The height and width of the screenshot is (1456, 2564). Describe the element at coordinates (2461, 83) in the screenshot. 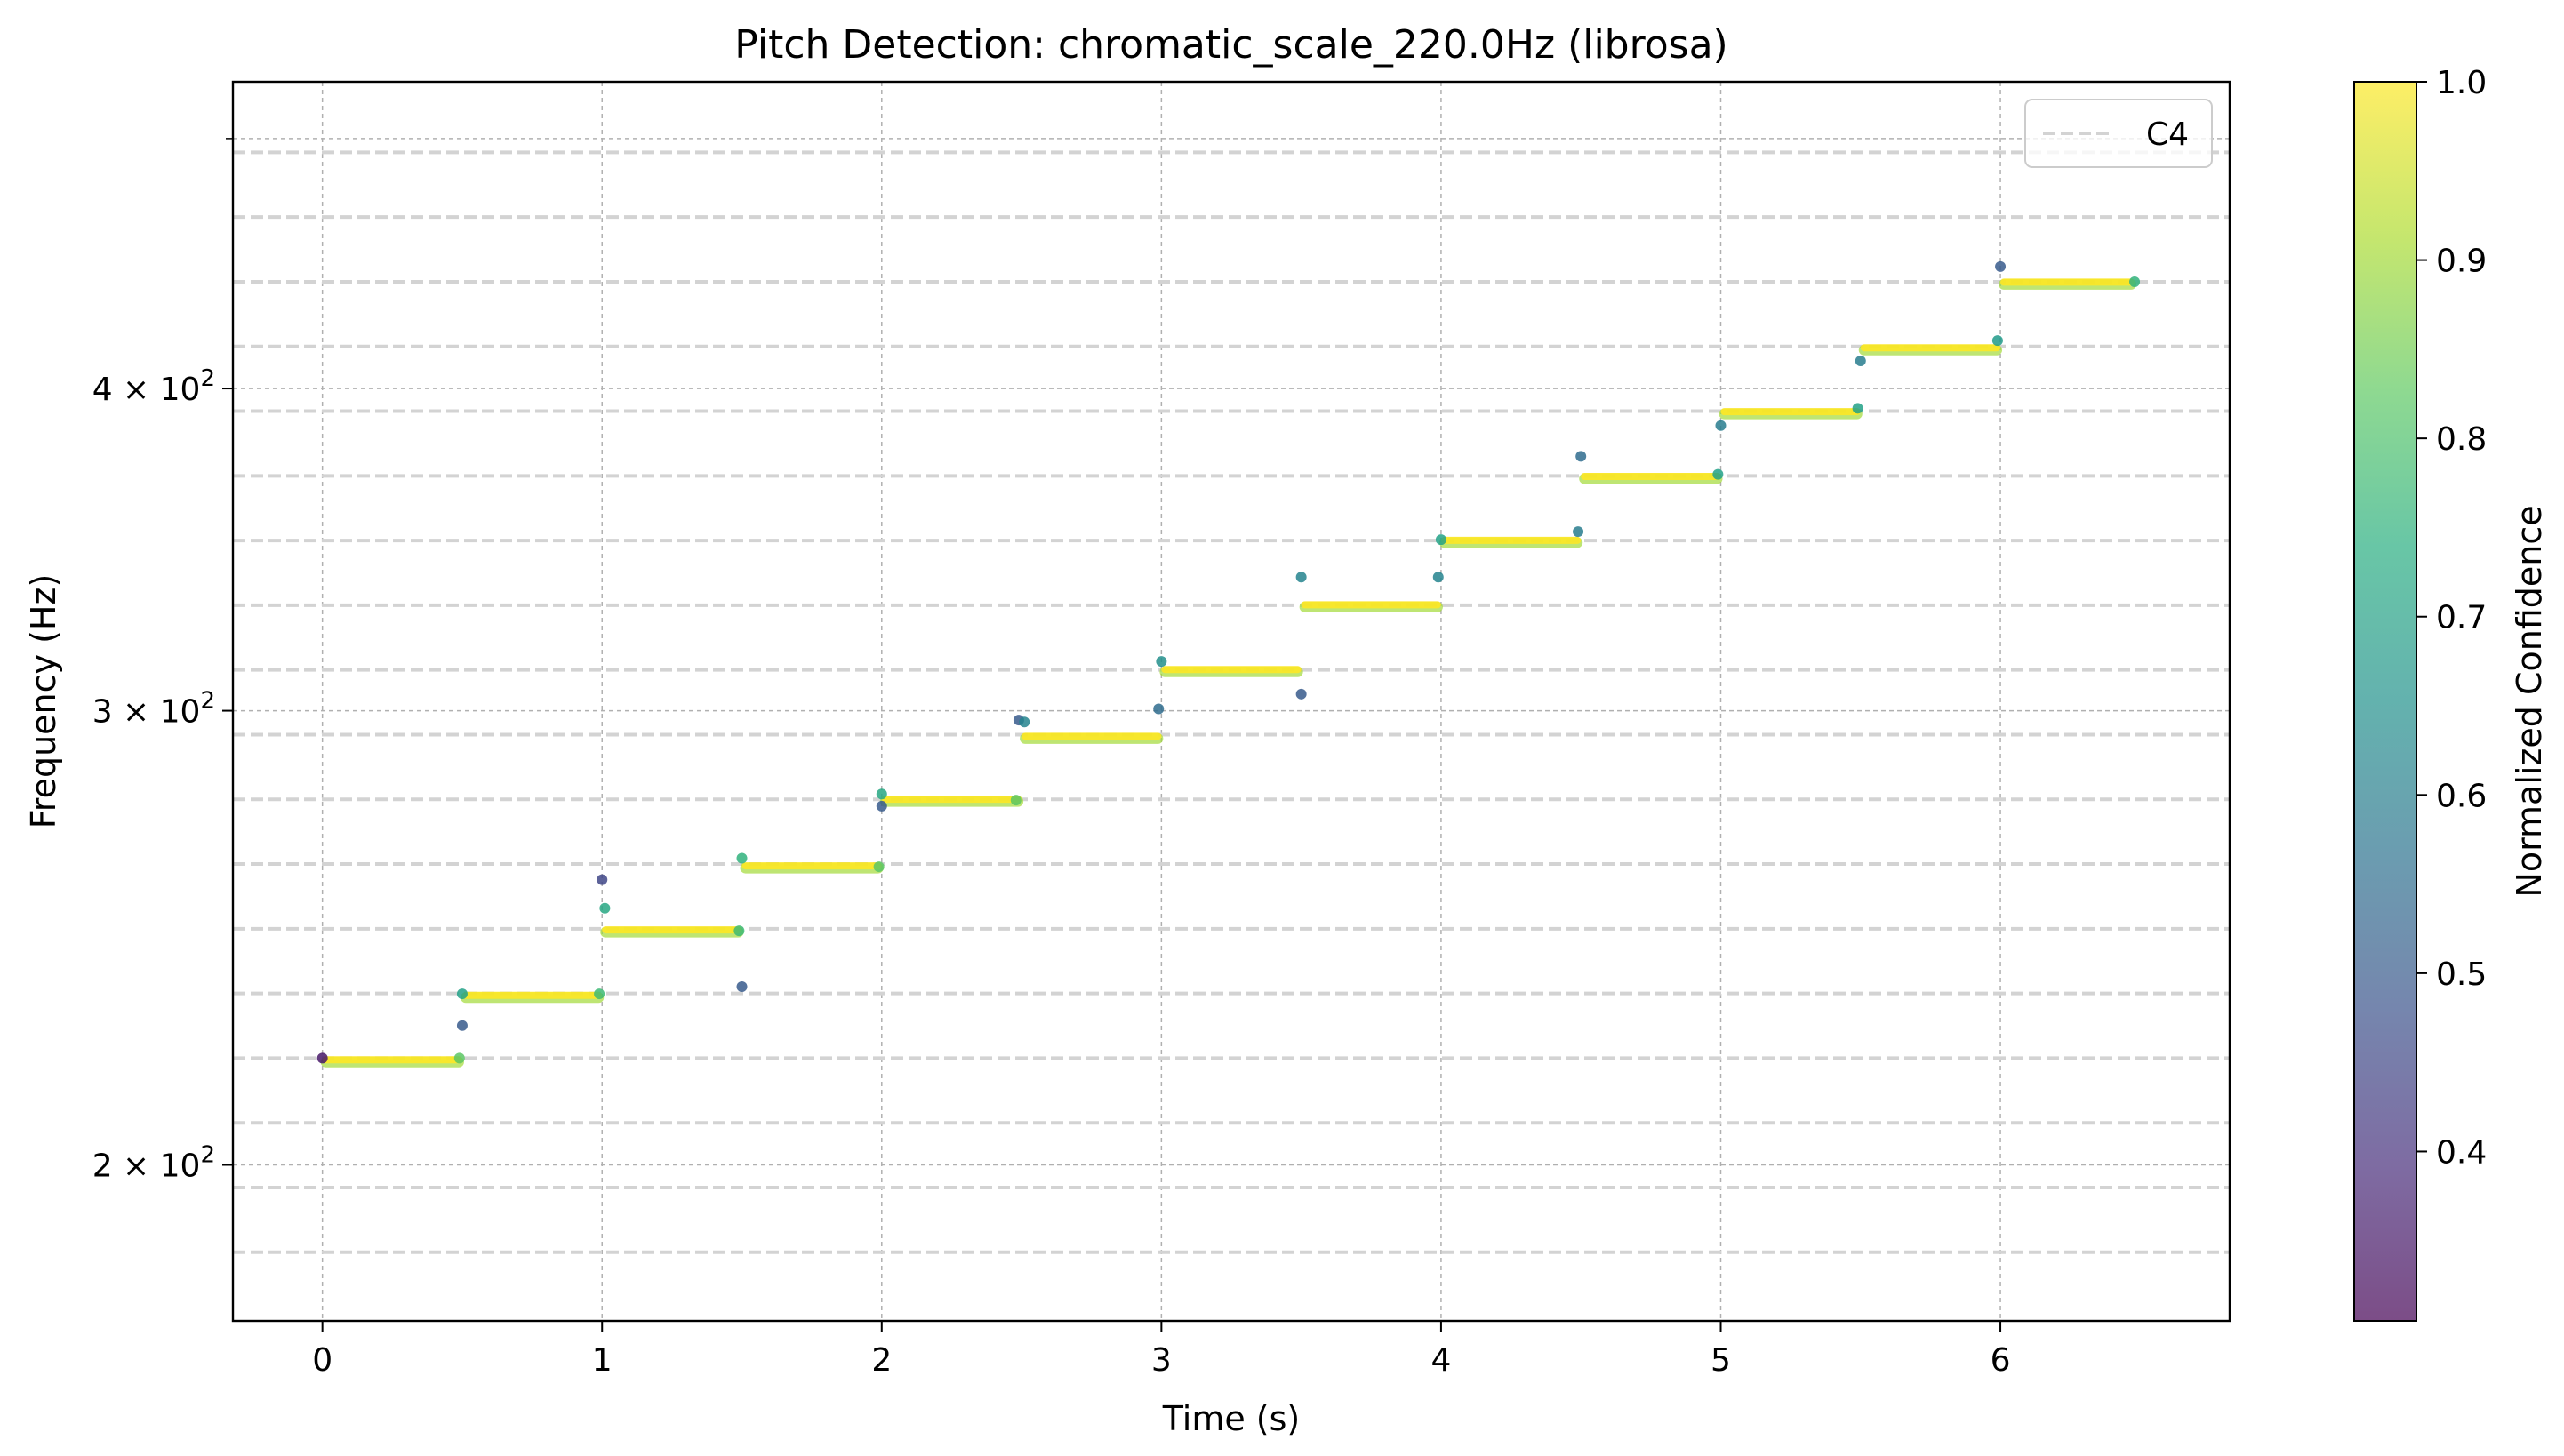

I see `colorbar-tick-label: 1.0` at that location.